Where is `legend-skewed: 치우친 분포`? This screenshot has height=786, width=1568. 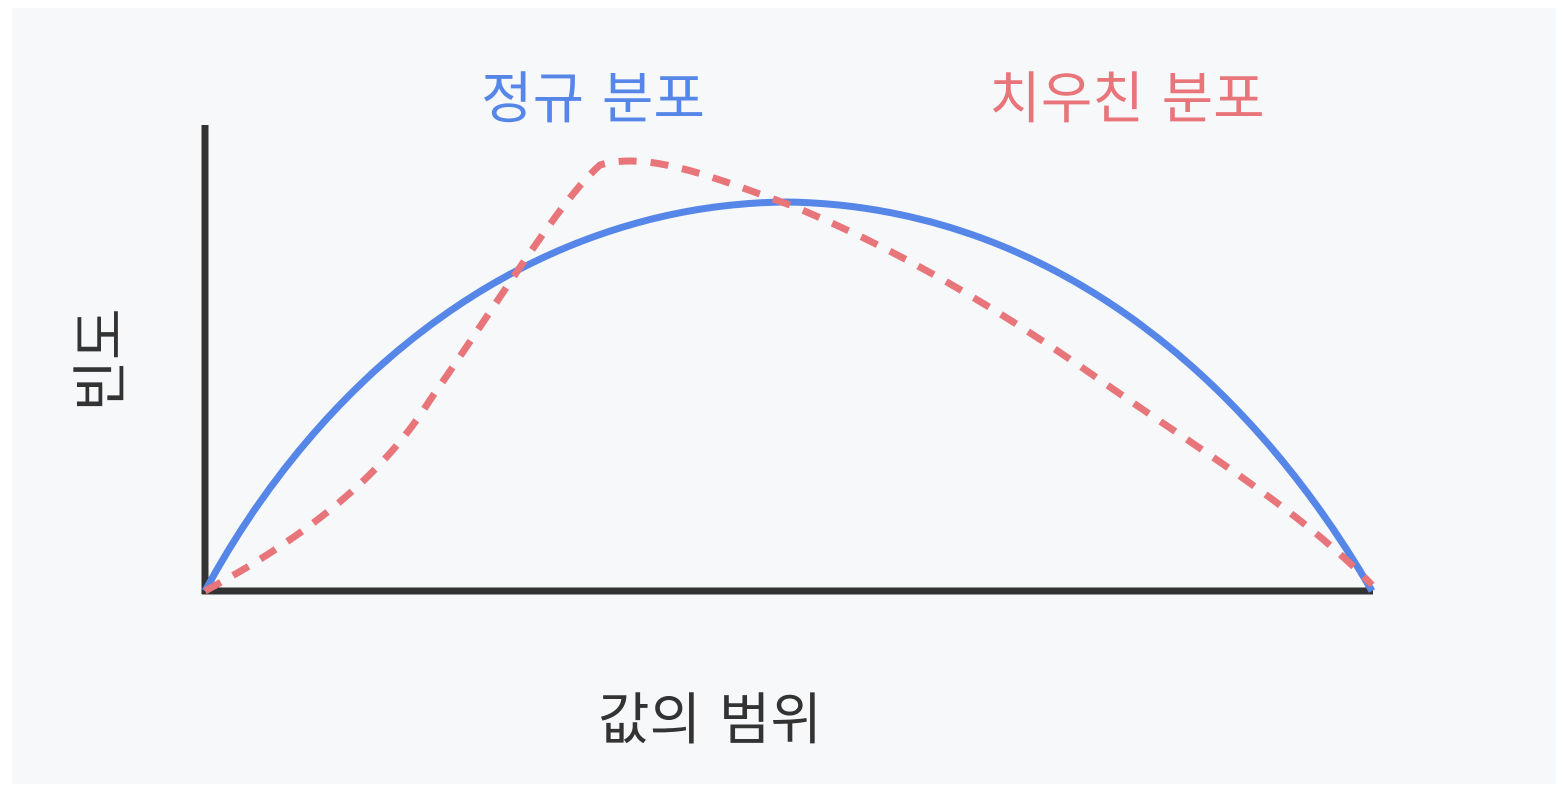
legend-skewed: 치우친 분포 is located at coordinates (1126, 99).